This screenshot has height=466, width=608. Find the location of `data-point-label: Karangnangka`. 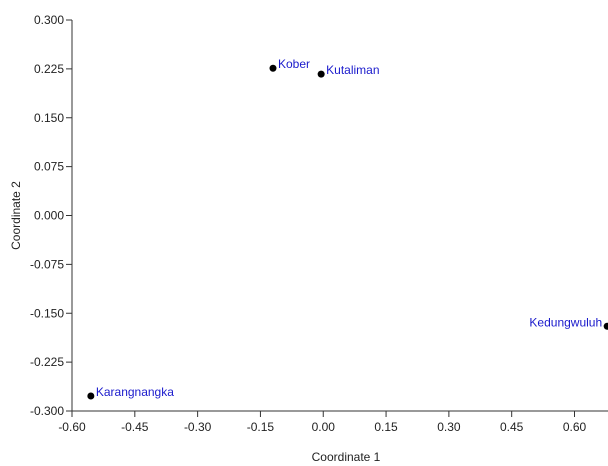

data-point-label: Karangnangka is located at coordinates (135, 392).